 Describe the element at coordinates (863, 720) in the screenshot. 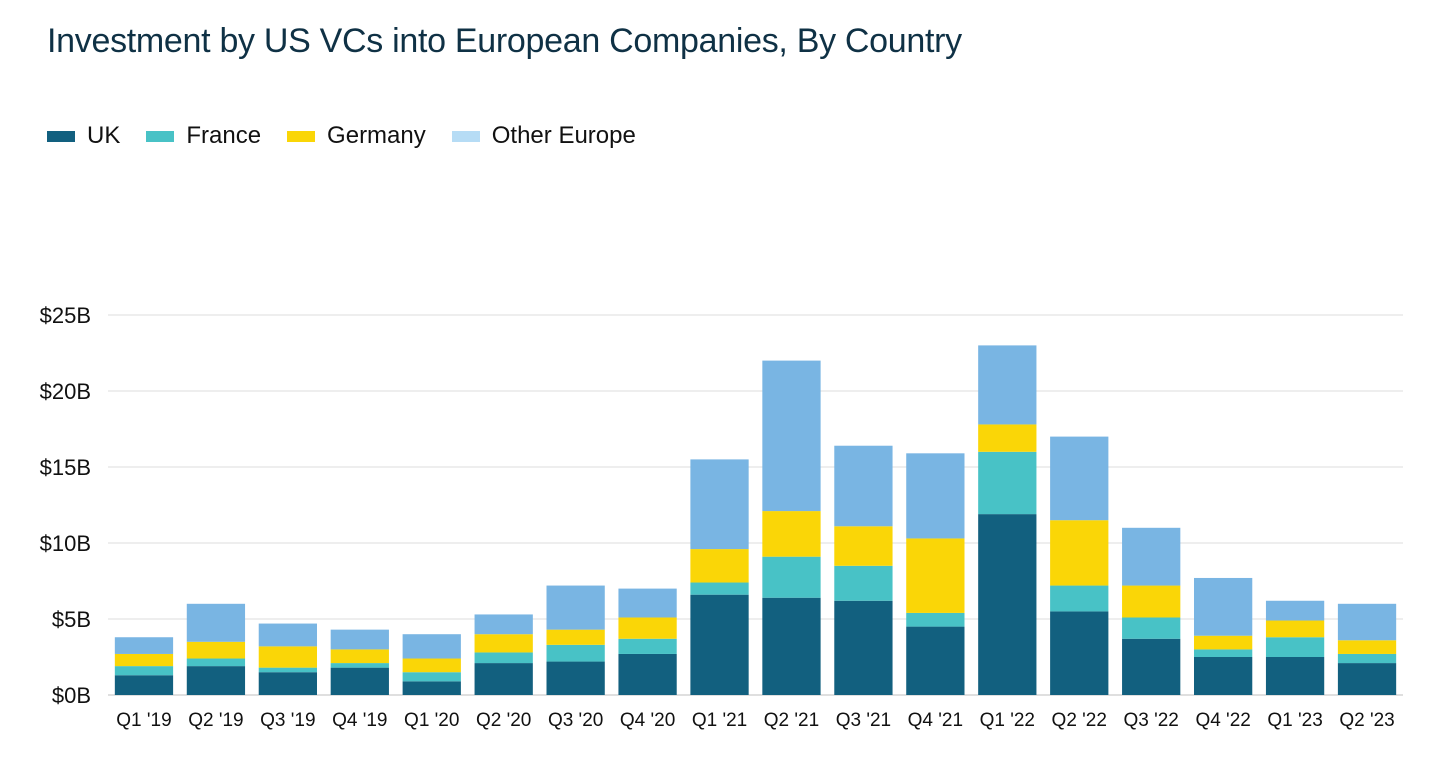

I see `x-tick-label: Q3 '21` at that location.